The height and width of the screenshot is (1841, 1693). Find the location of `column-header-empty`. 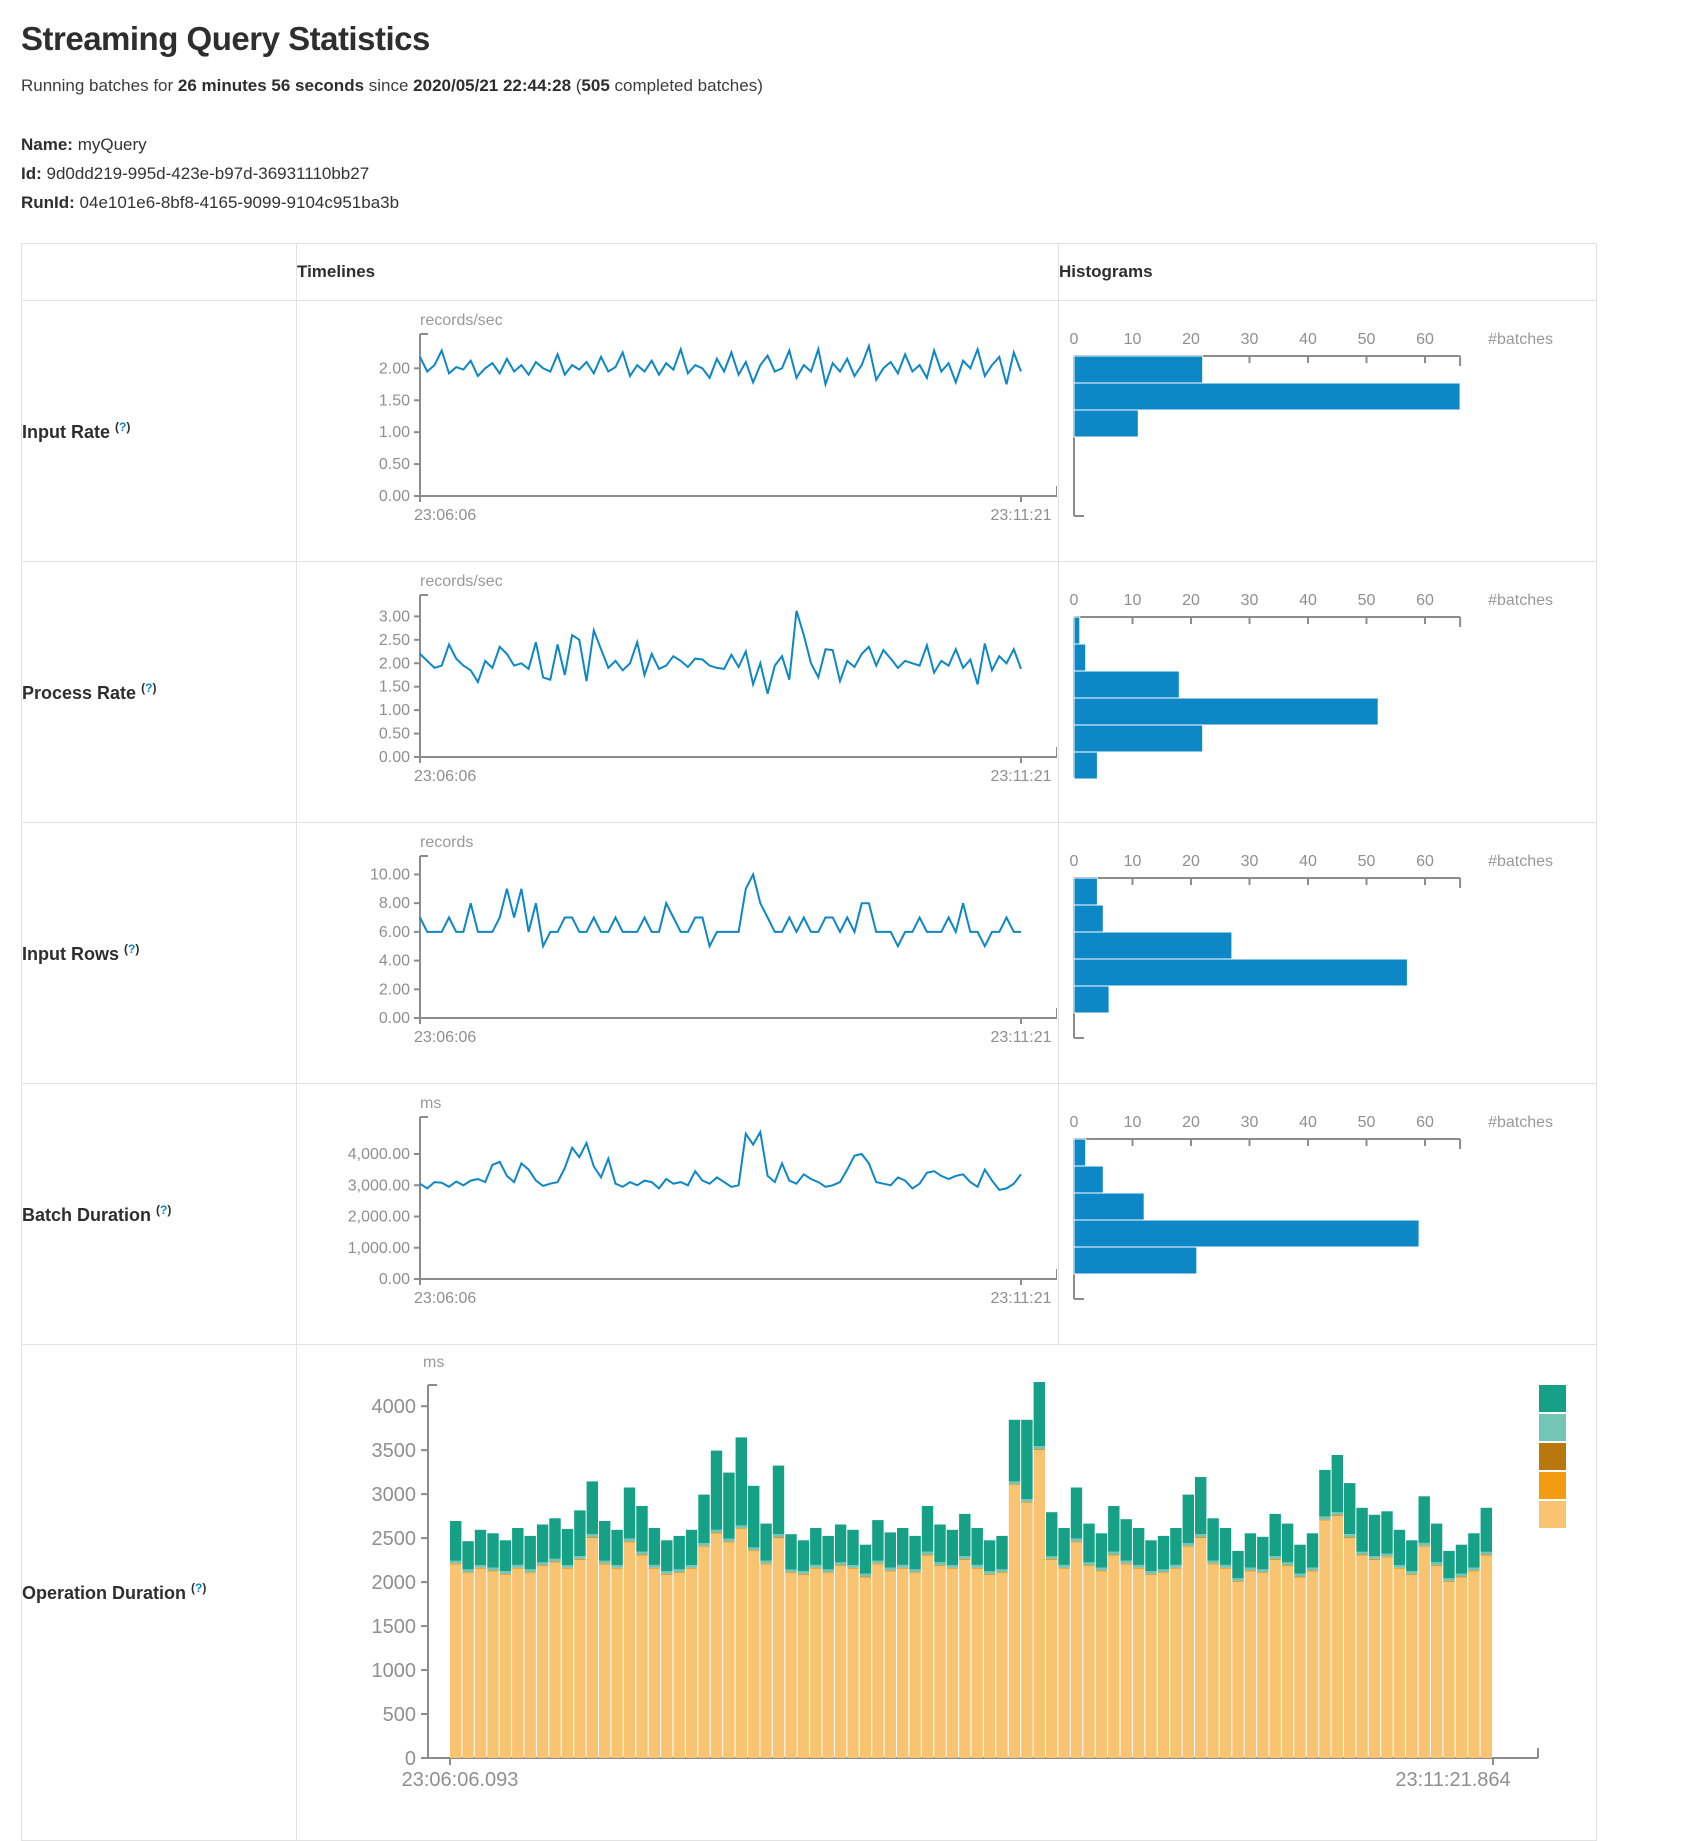

column-header-empty is located at coordinates (159, 272).